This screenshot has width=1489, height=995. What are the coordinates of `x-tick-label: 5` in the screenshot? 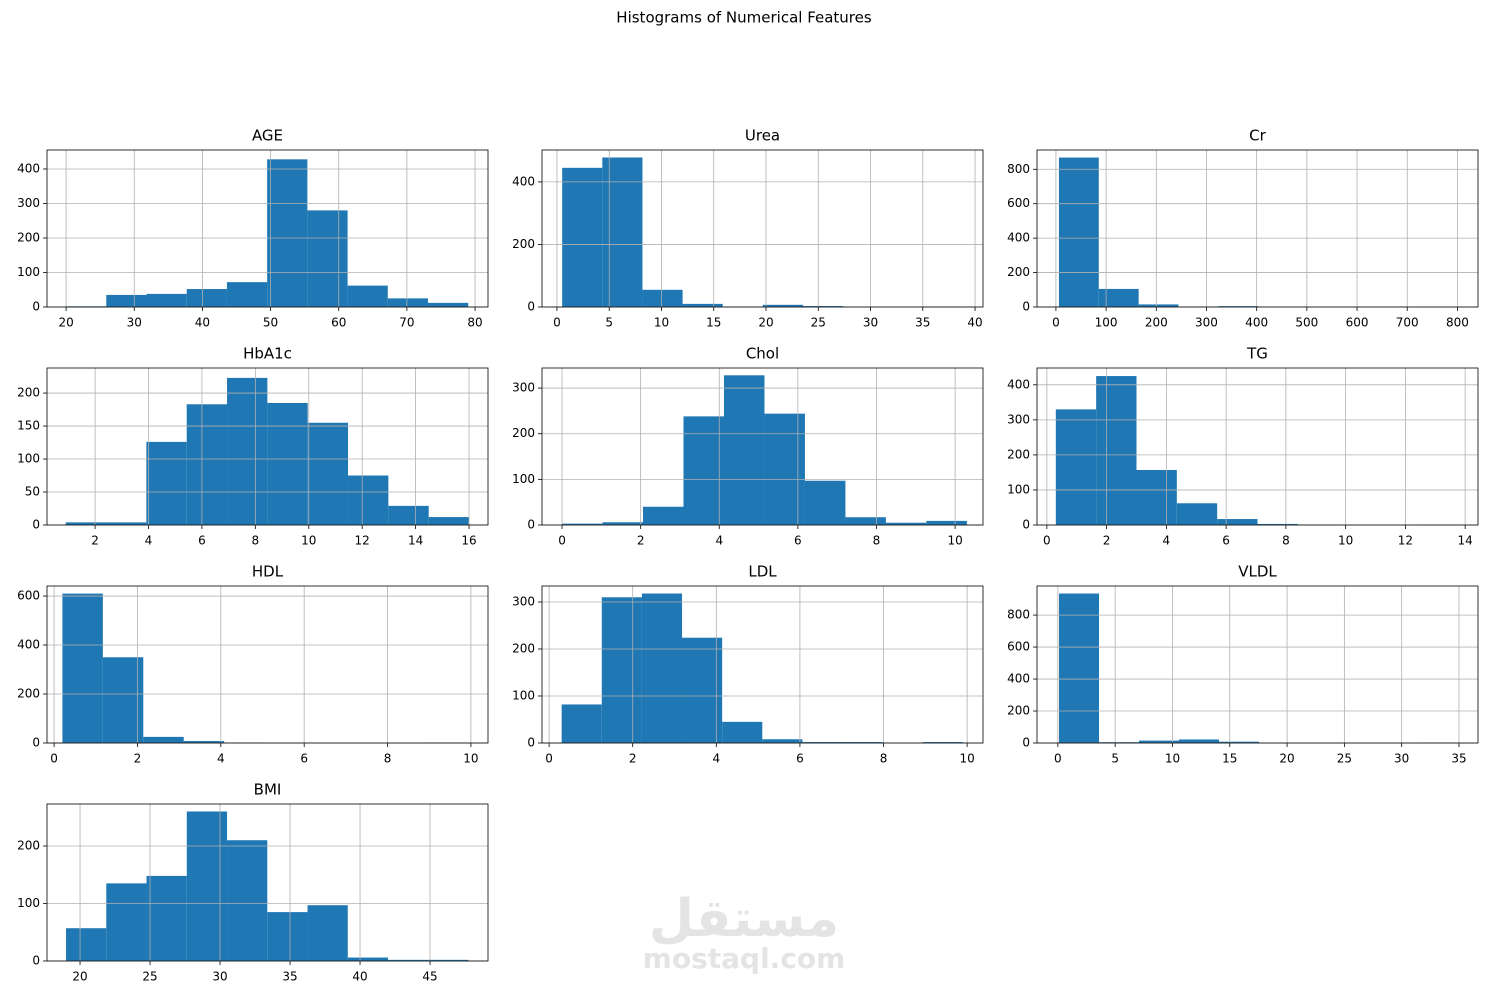 It's located at (609, 323).